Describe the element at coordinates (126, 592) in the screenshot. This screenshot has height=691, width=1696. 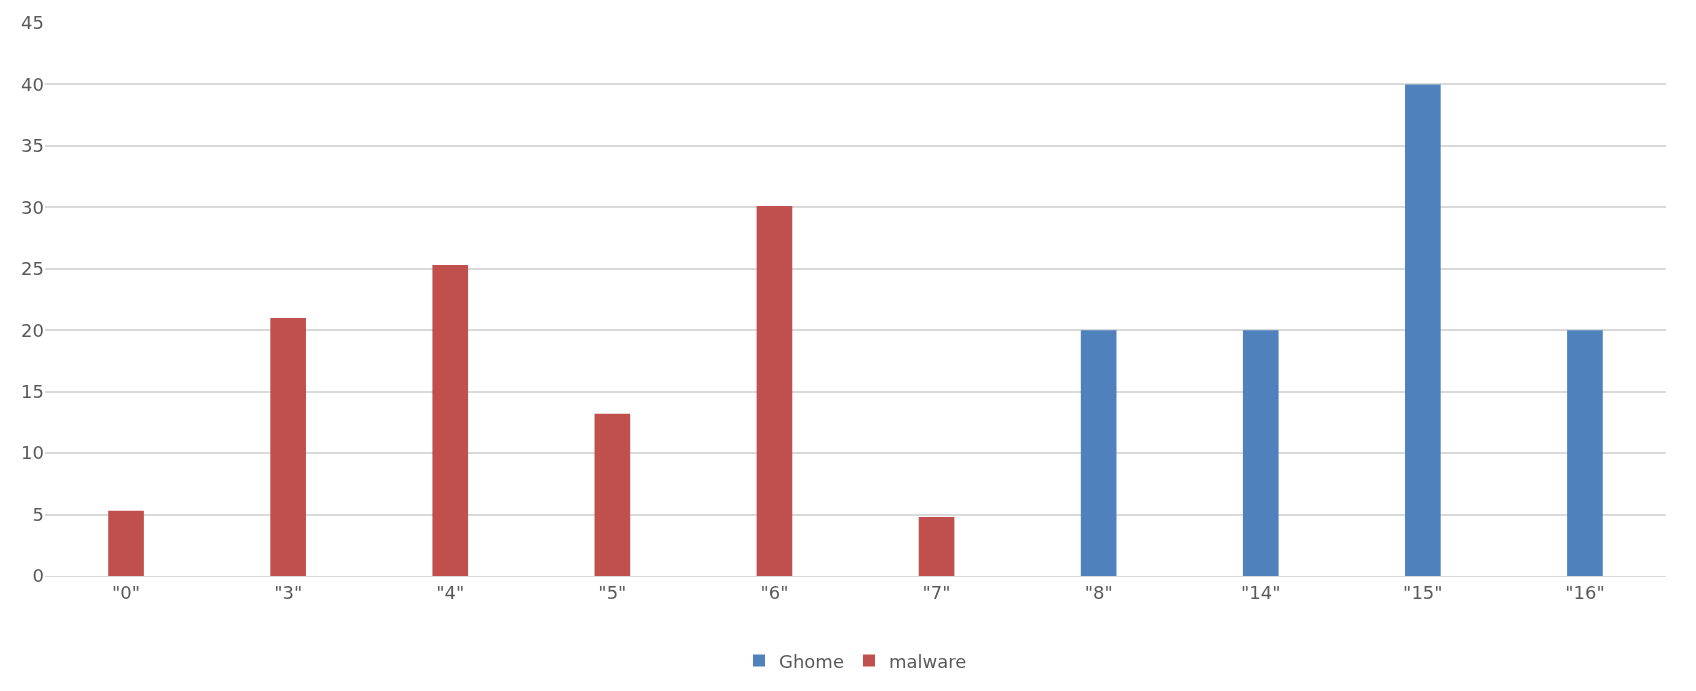
I see `x-tick-label: "0"` at that location.